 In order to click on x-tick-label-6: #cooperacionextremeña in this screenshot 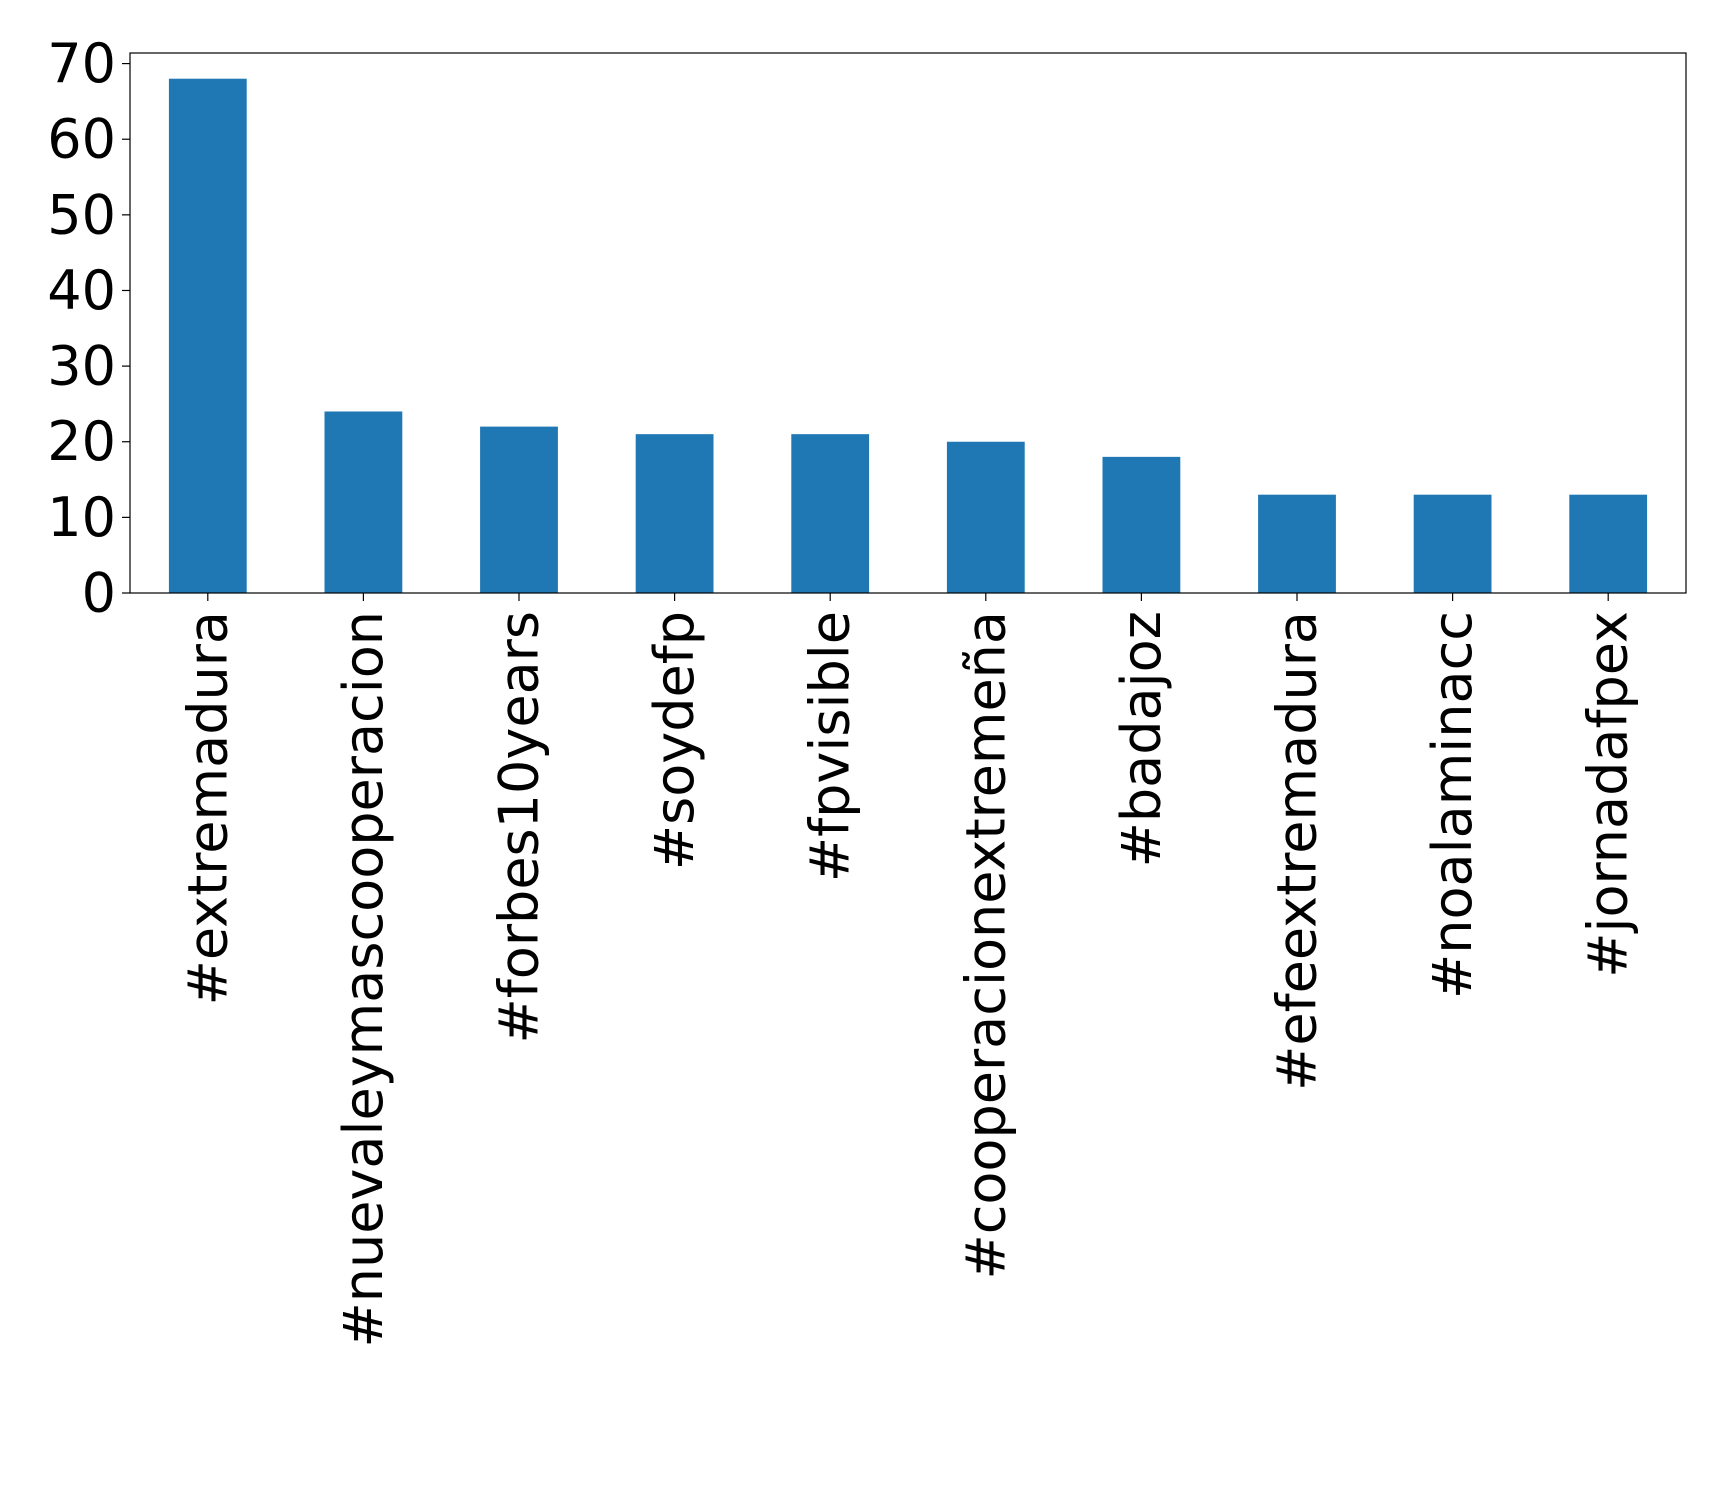, I will do `click(985, 945)`.